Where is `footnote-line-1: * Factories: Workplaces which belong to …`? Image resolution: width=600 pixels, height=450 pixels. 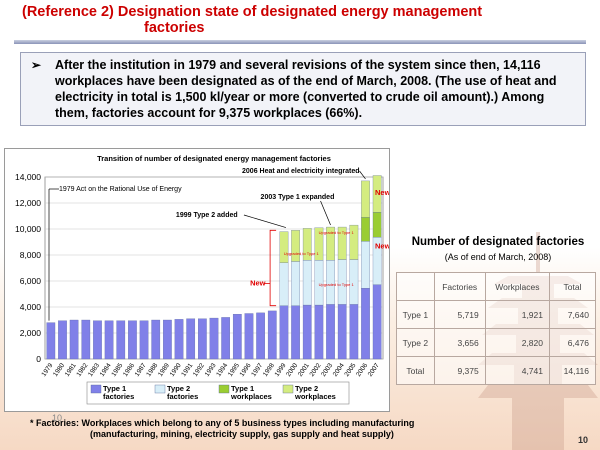 footnote-line-1: * Factories: Workplaces which belong to … is located at coordinates (222, 423).